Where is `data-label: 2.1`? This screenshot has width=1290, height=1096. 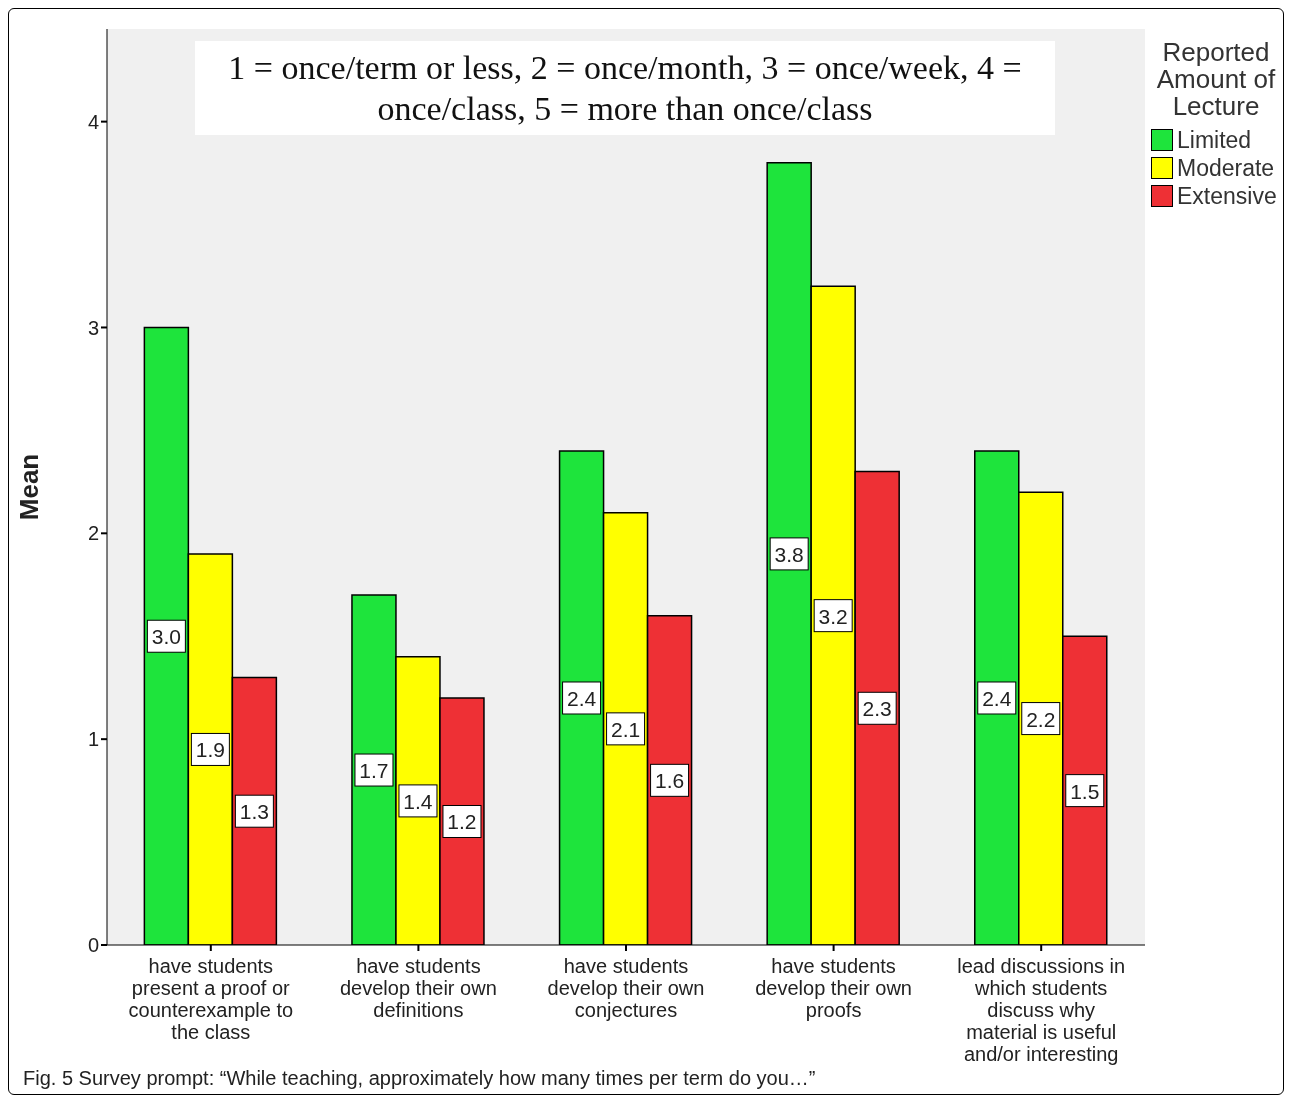
data-label: 2.1 is located at coordinates (625, 729).